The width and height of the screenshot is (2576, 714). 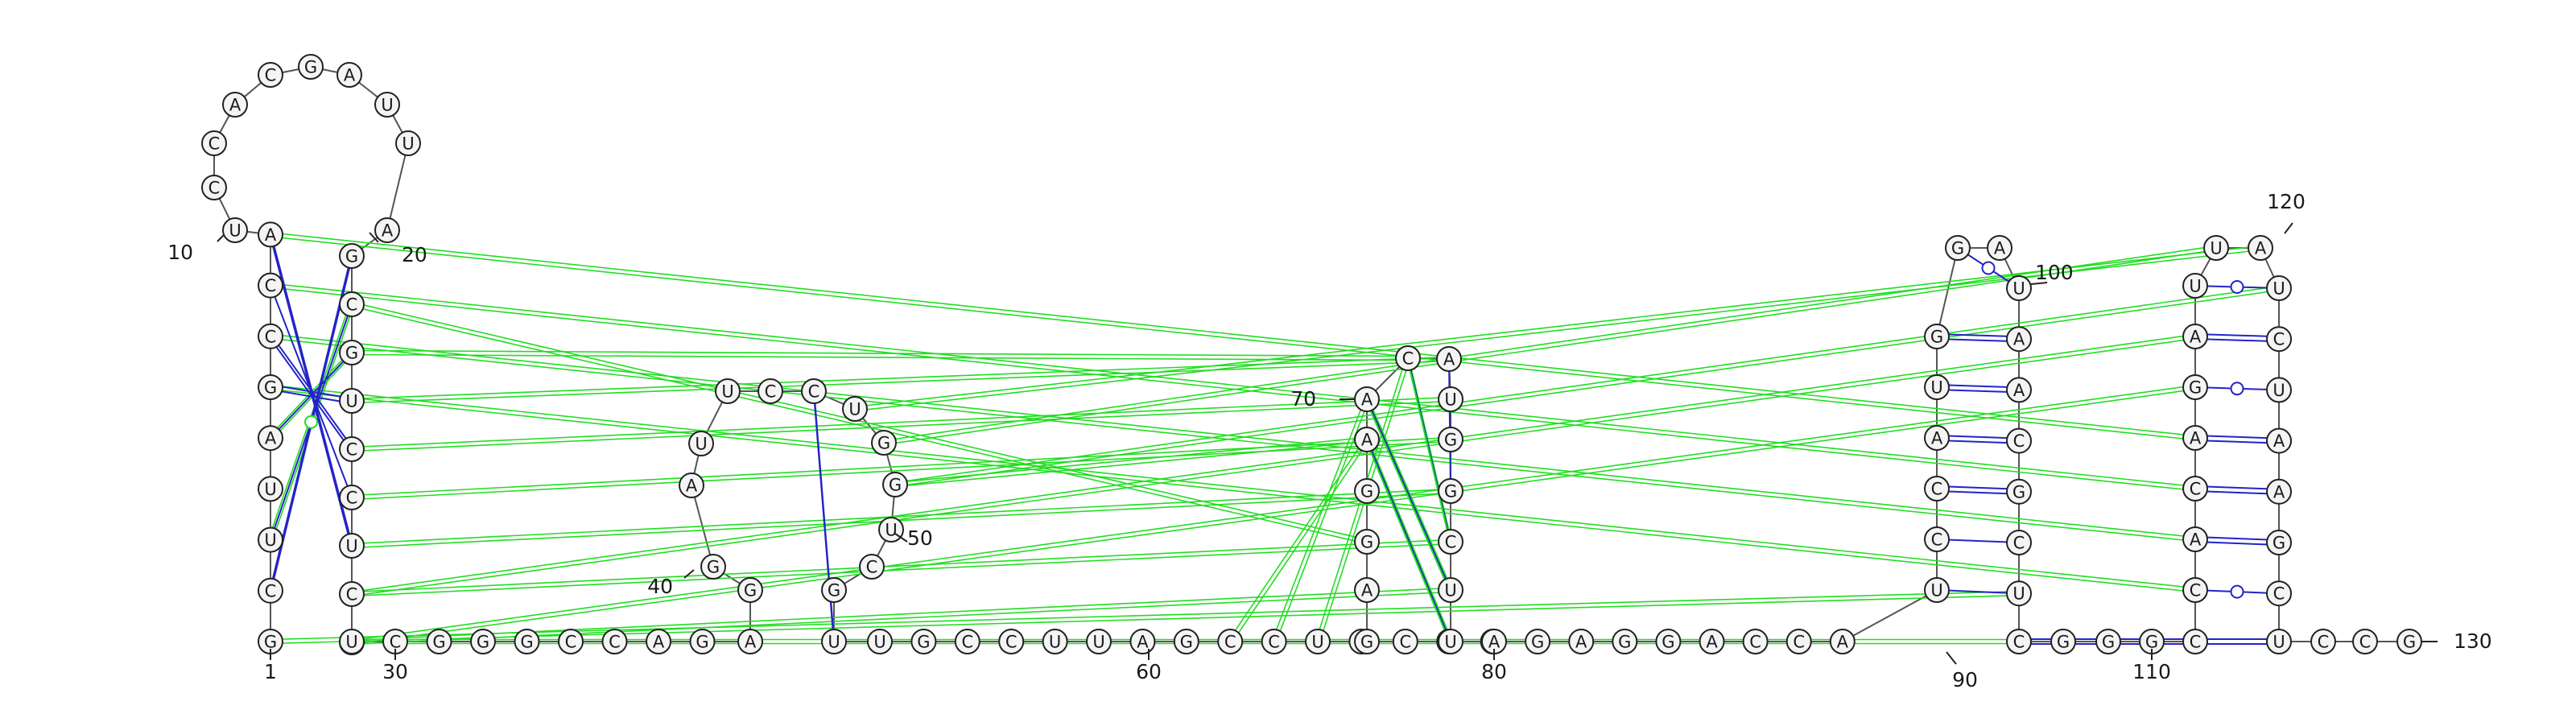 What do you see at coordinates (395, 671) in the screenshot?
I see `position-label: 30` at bounding box center [395, 671].